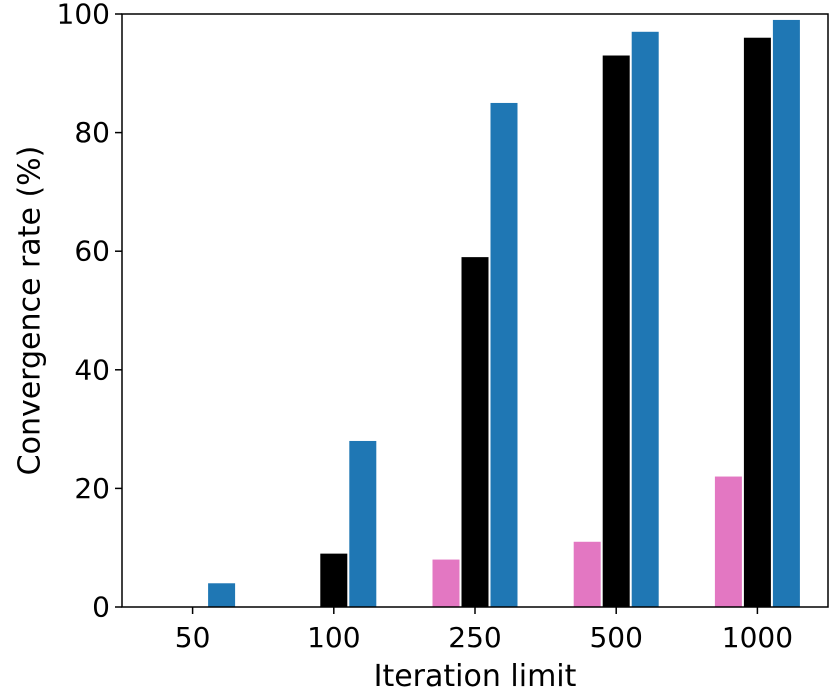 The width and height of the screenshot is (830, 690). What do you see at coordinates (83, 15) in the screenshot?
I see `y-tick-label: 100` at bounding box center [83, 15].